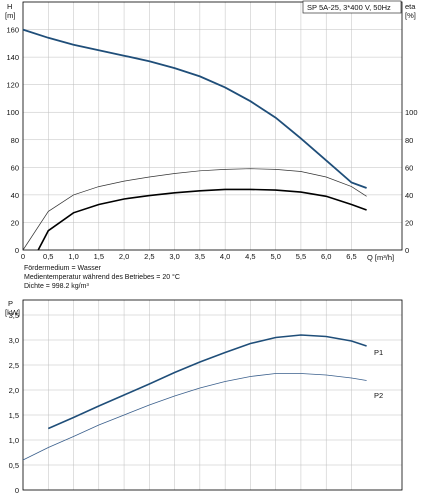  I want to click on p-tick-label-5: 2,5, so click(14, 365).